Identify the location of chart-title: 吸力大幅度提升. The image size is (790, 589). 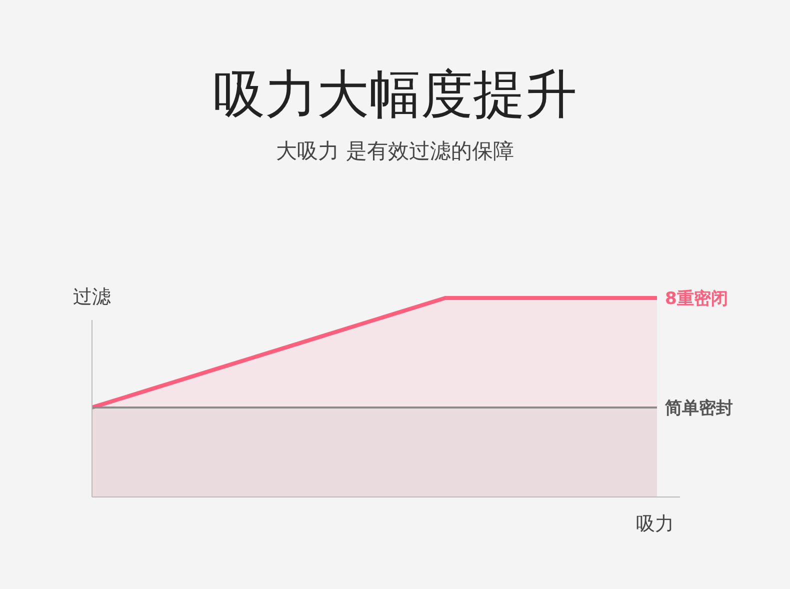
(395, 95).